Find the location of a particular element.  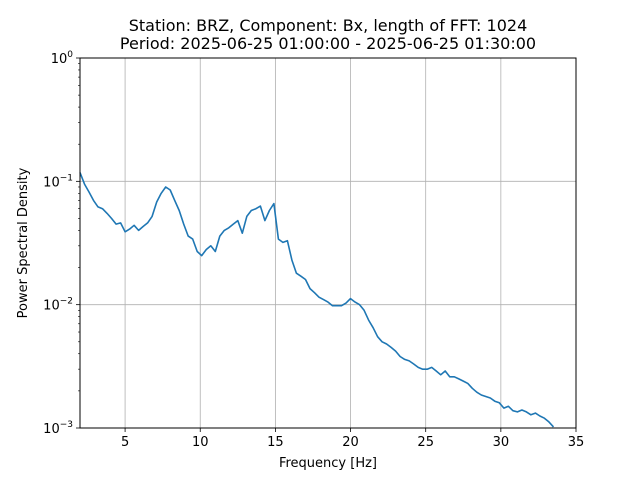

y-tick-exponent: −3 is located at coordinates (66, 425).